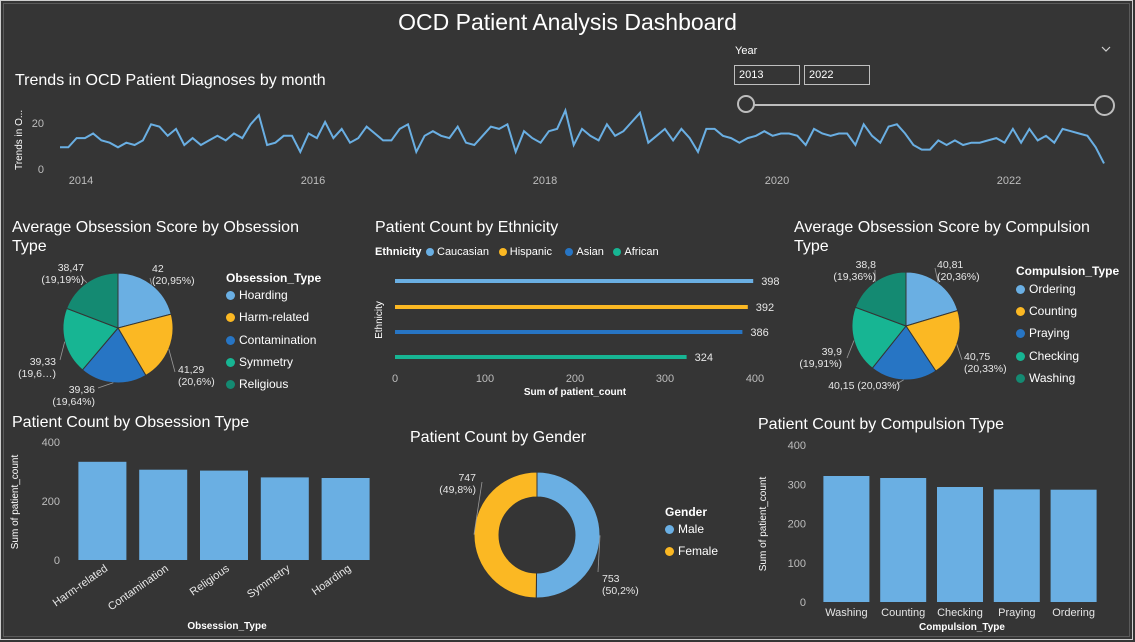 This screenshot has width=1135, height=642. I want to click on comp-pie-legend-item: Washing, so click(1045, 378).